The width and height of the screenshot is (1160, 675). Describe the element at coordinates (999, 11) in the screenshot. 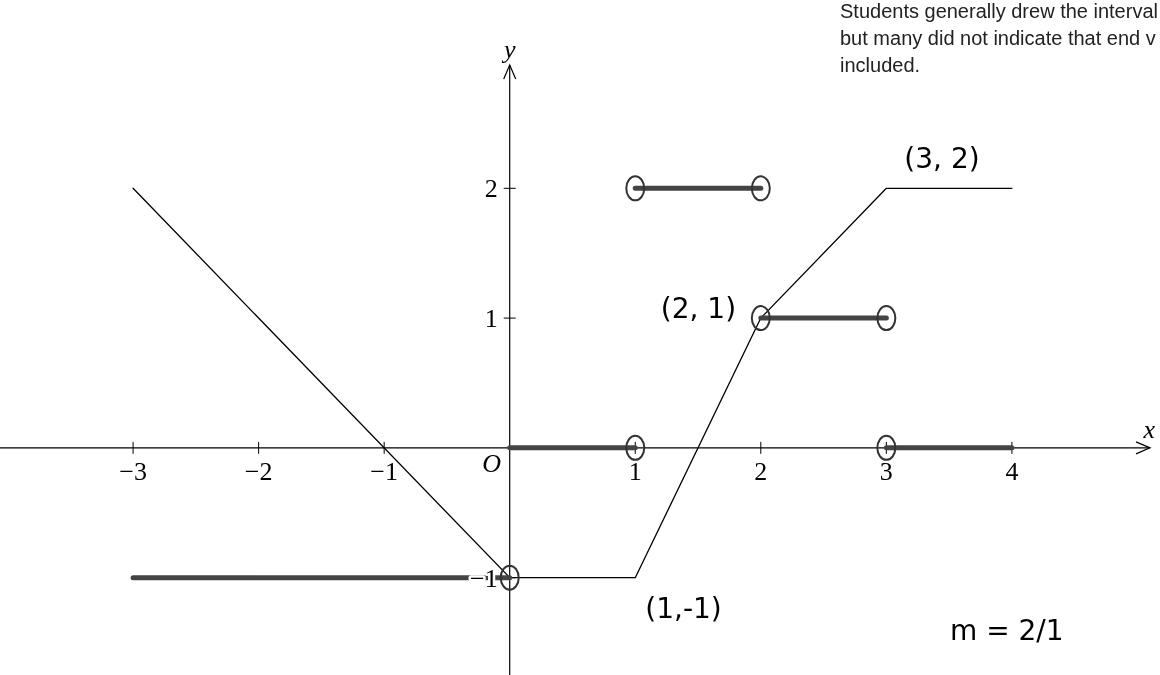

I see `text: Students generally drew the interval` at that location.